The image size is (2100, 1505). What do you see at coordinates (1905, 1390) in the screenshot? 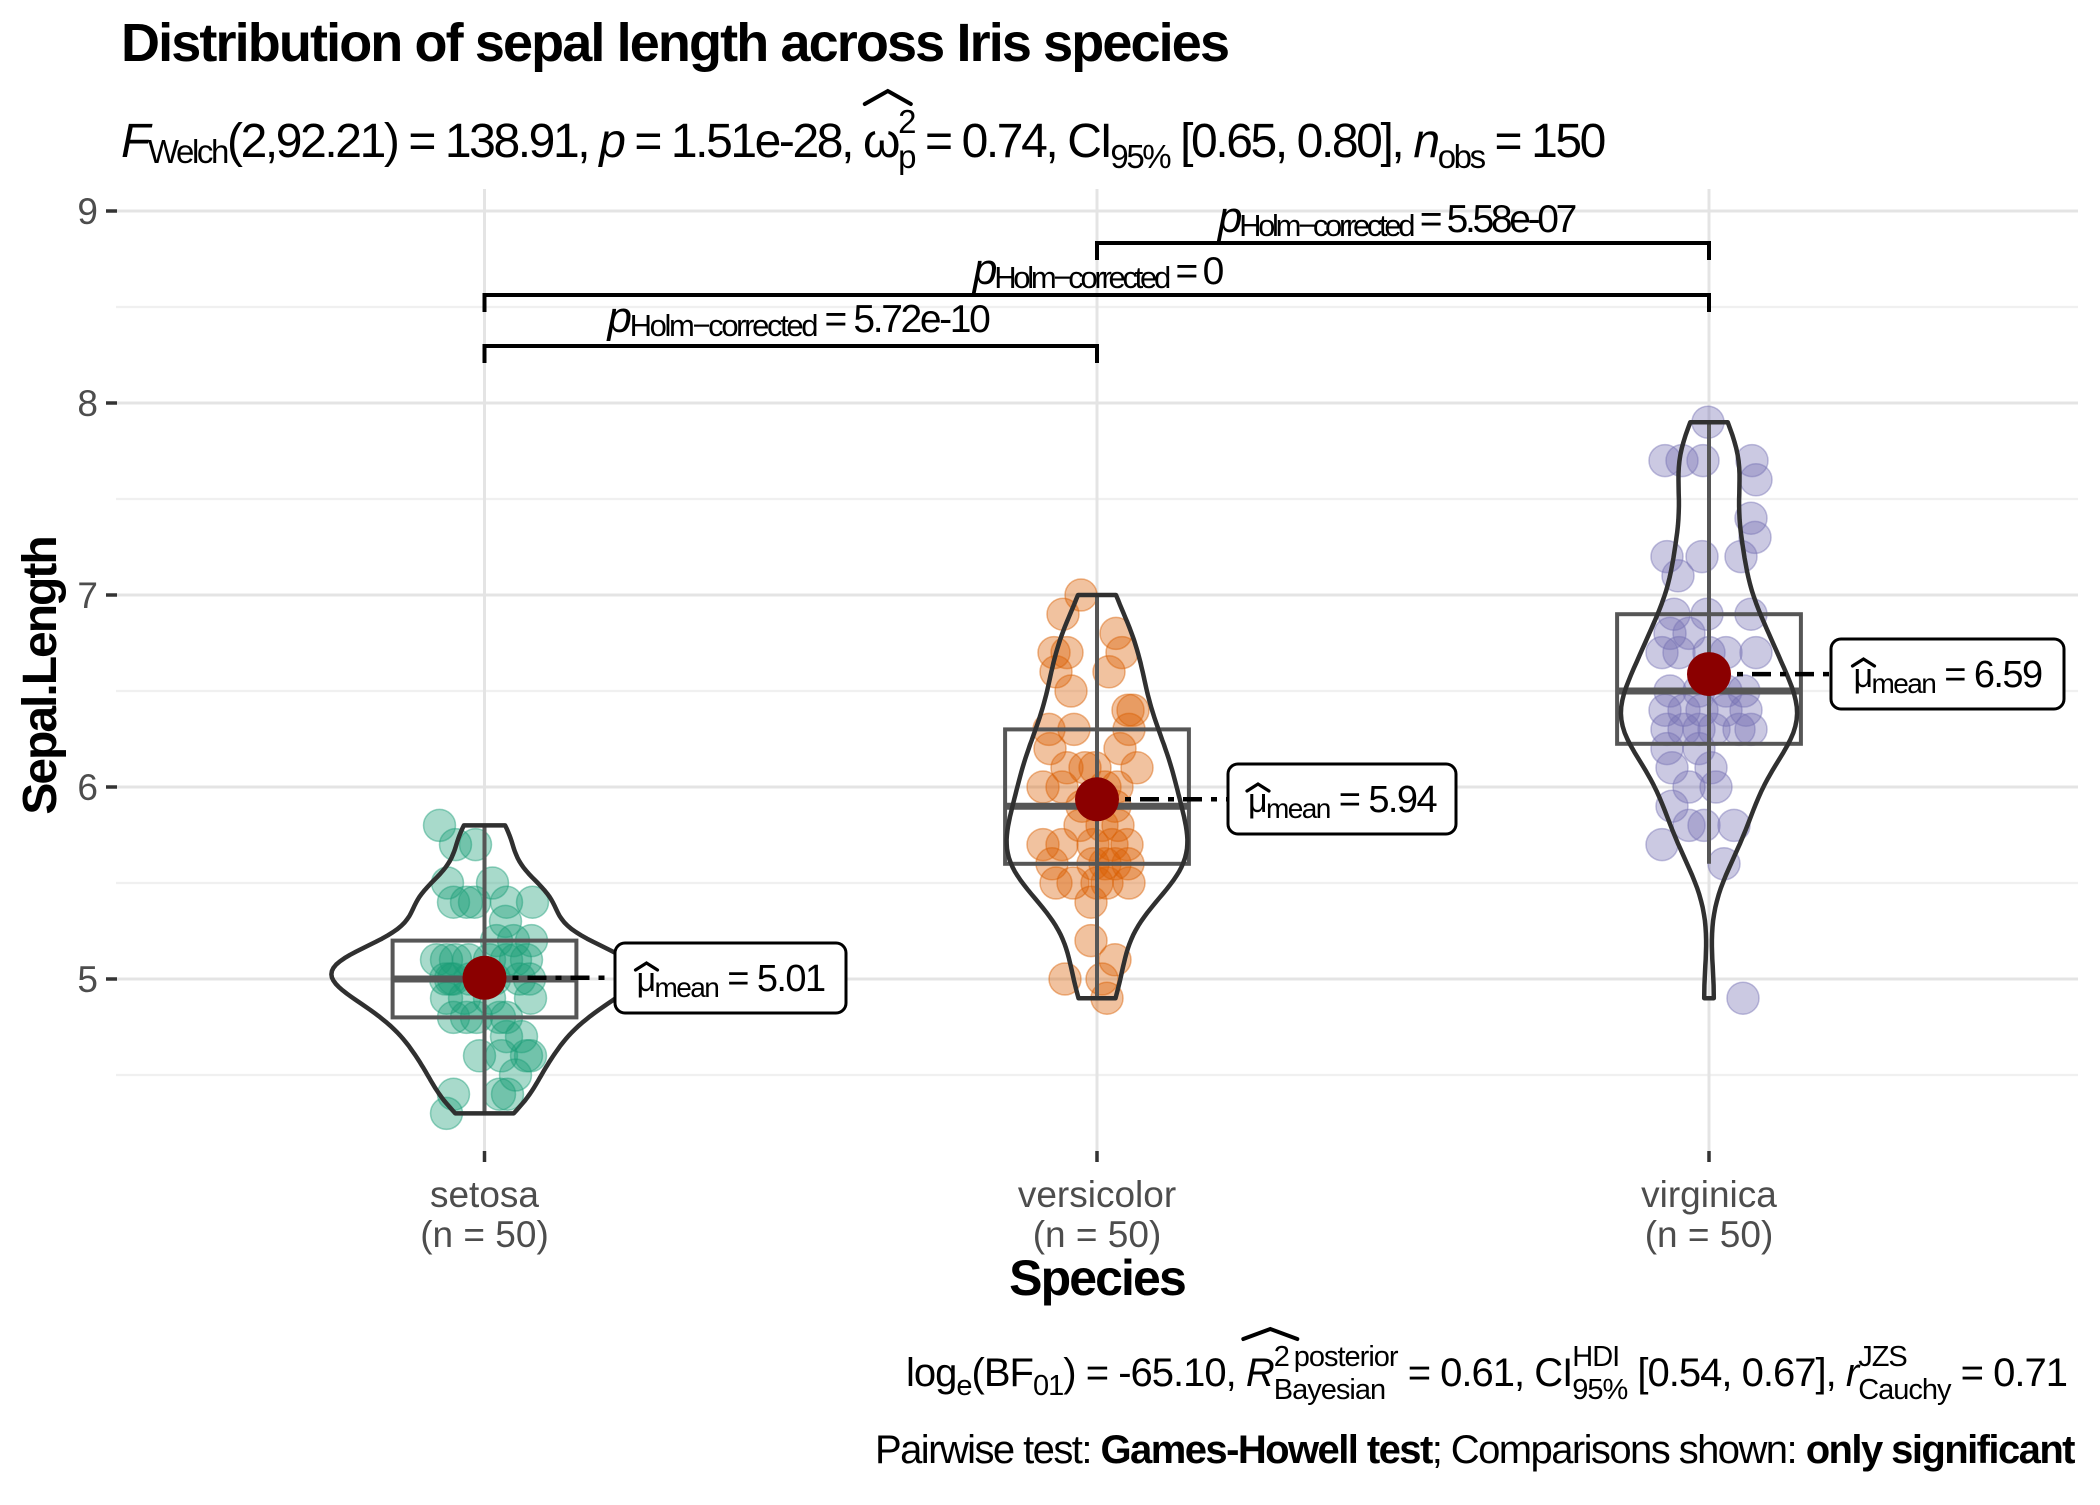
I see `svg-text: Cauchy` at bounding box center [1905, 1390].